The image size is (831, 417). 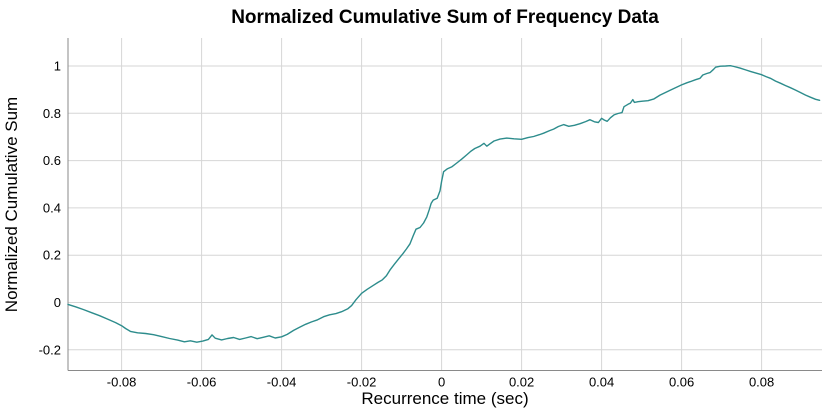 I want to click on y-tick-label: 0, so click(x=57, y=302).